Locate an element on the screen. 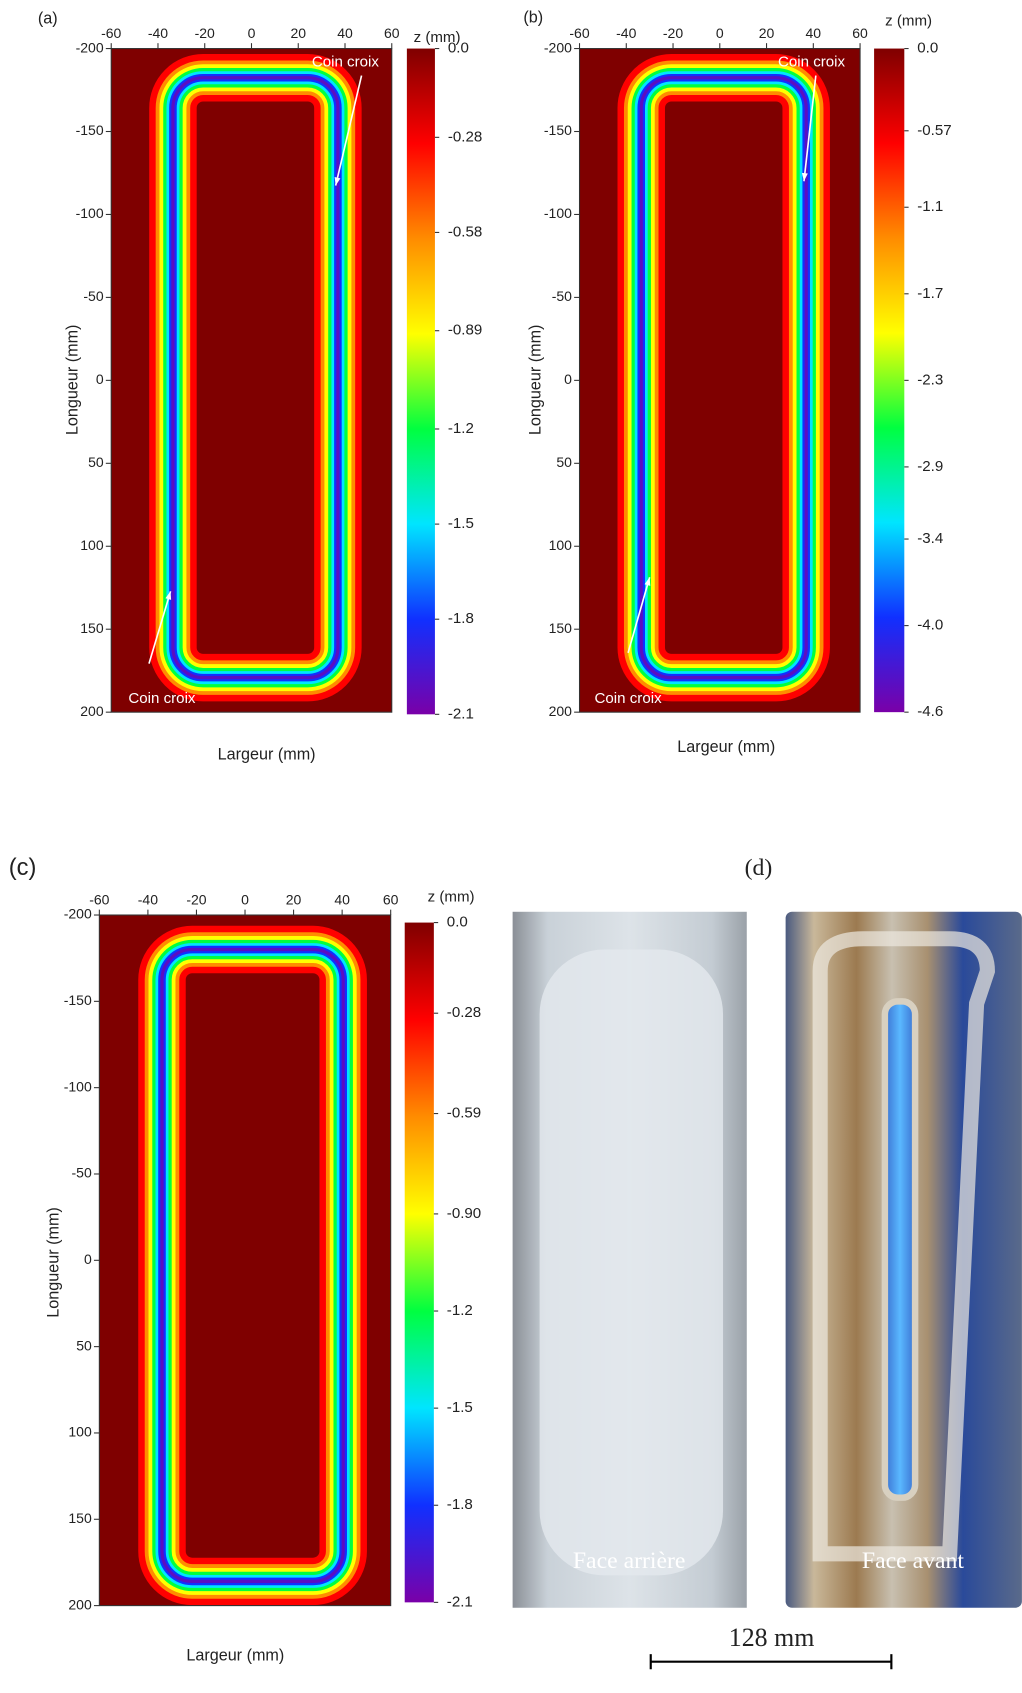 This screenshot has height=1693, width=1022. panel-label: (d) is located at coordinates (759, 868).